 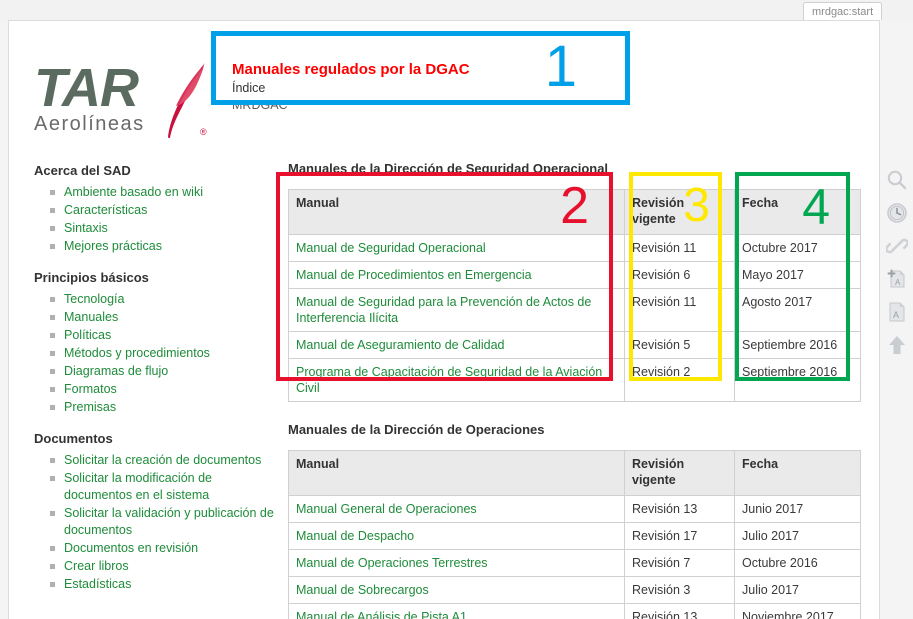 I want to click on tab-strip: mrdgac:start, so click(x=456, y=10).